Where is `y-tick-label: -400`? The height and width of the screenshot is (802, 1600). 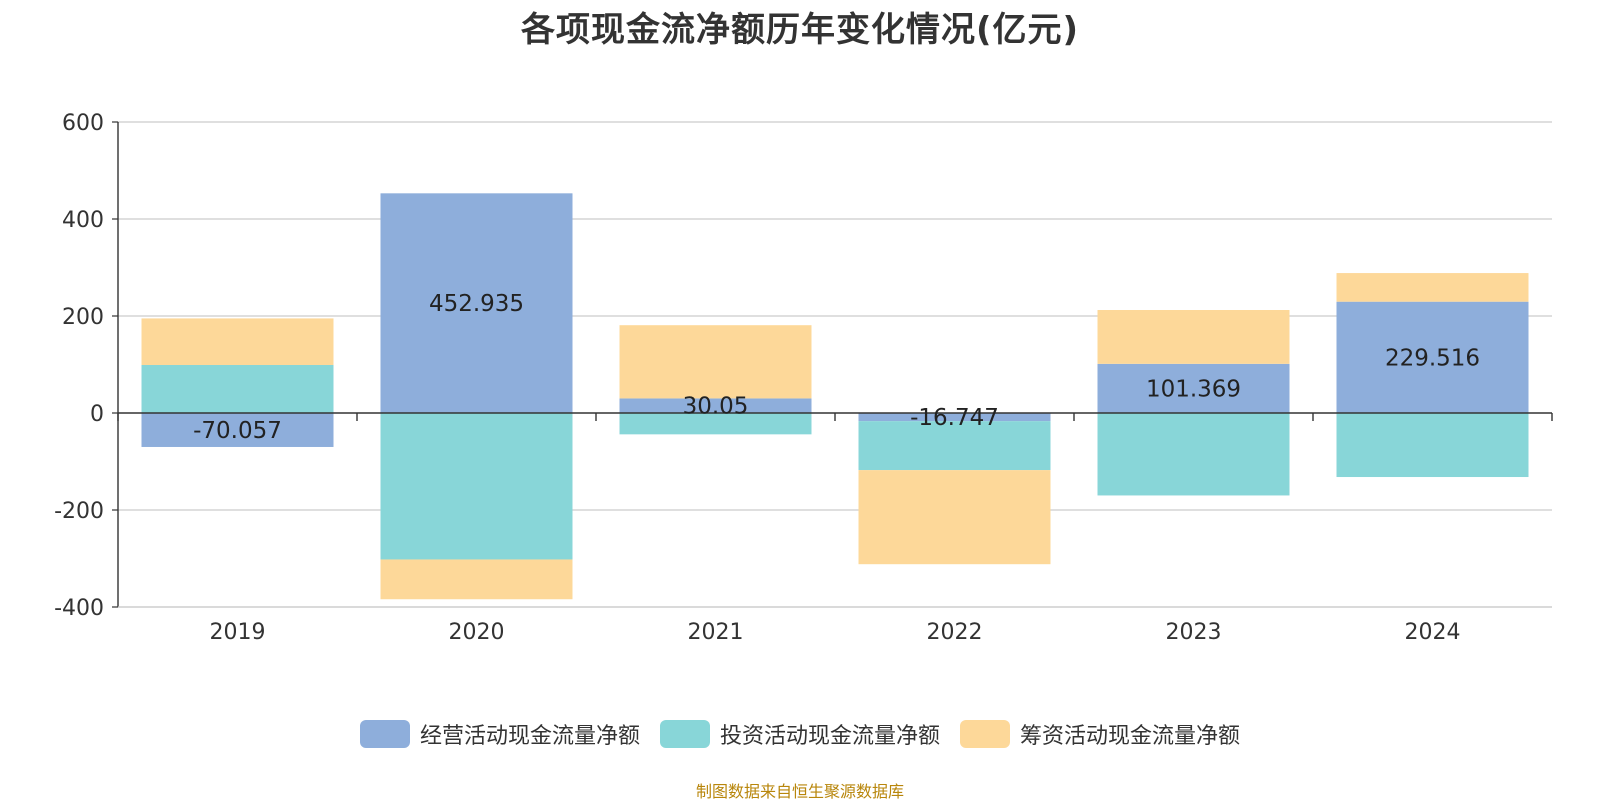
y-tick-label: -400 is located at coordinates (79, 608).